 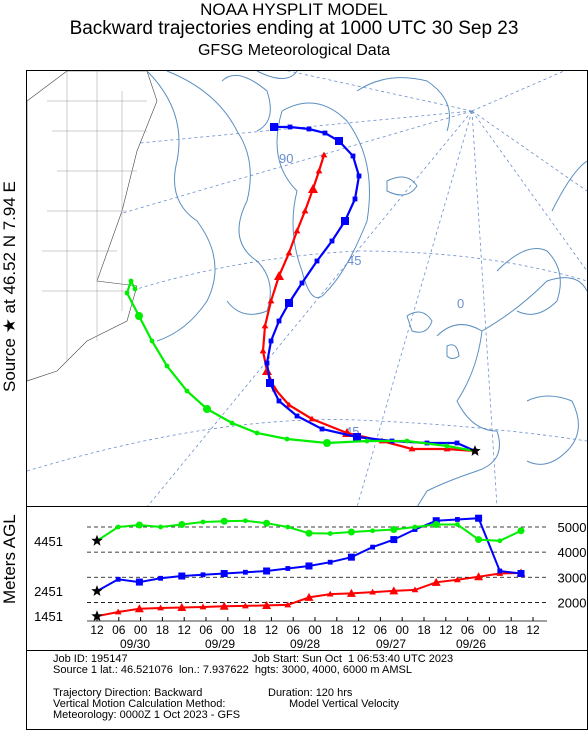 I want to click on date-label: 09/27, so click(x=391, y=643).